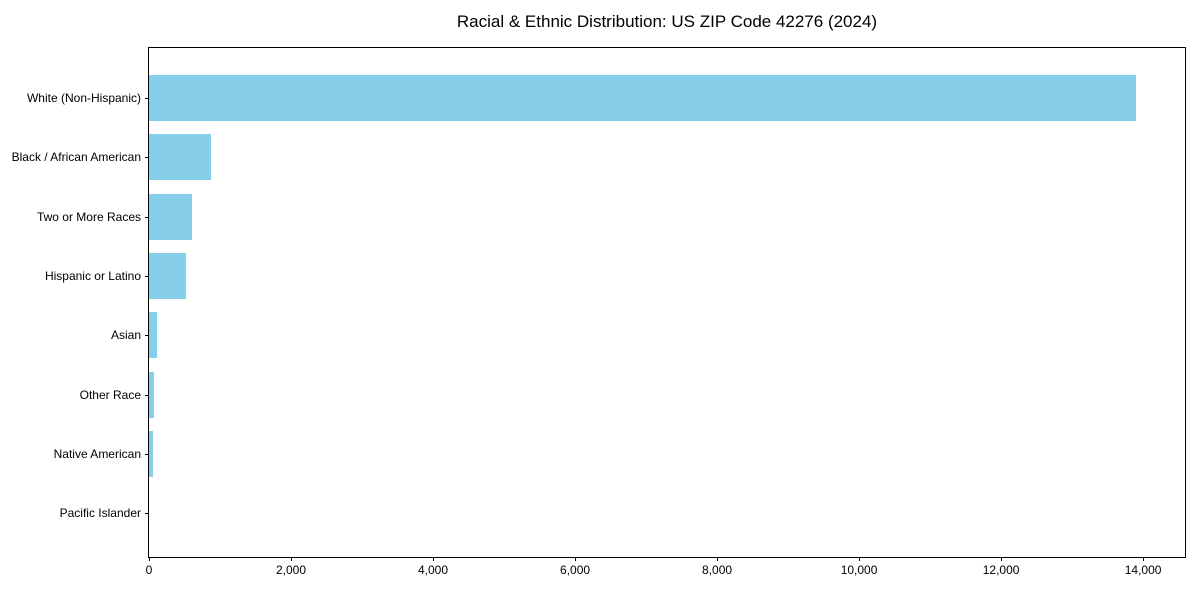  I want to click on y-tick-label: Pacific Islander, so click(100, 513).